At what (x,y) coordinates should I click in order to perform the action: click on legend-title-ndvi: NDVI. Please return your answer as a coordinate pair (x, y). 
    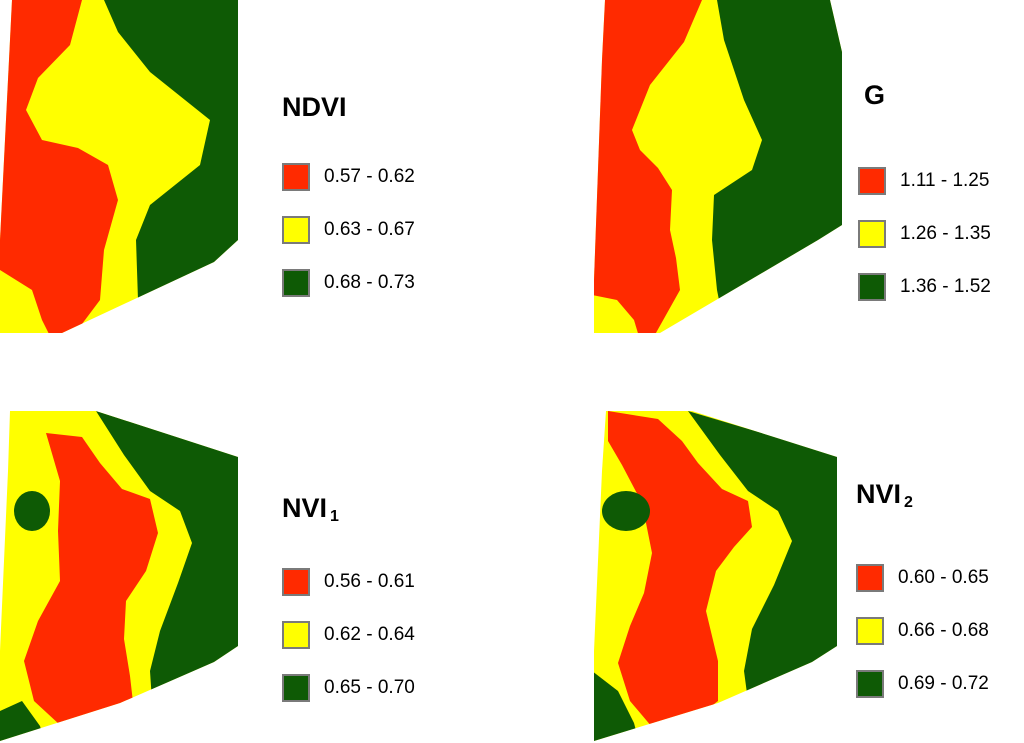
    Looking at the image, I should click on (314, 107).